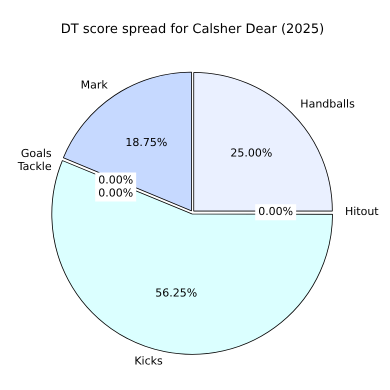 This screenshot has height=390, width=390. What do you see at coordinates (146, 143) in the screenshot?
I see `data-label: 18.75%` at bounding box center [146, 143].